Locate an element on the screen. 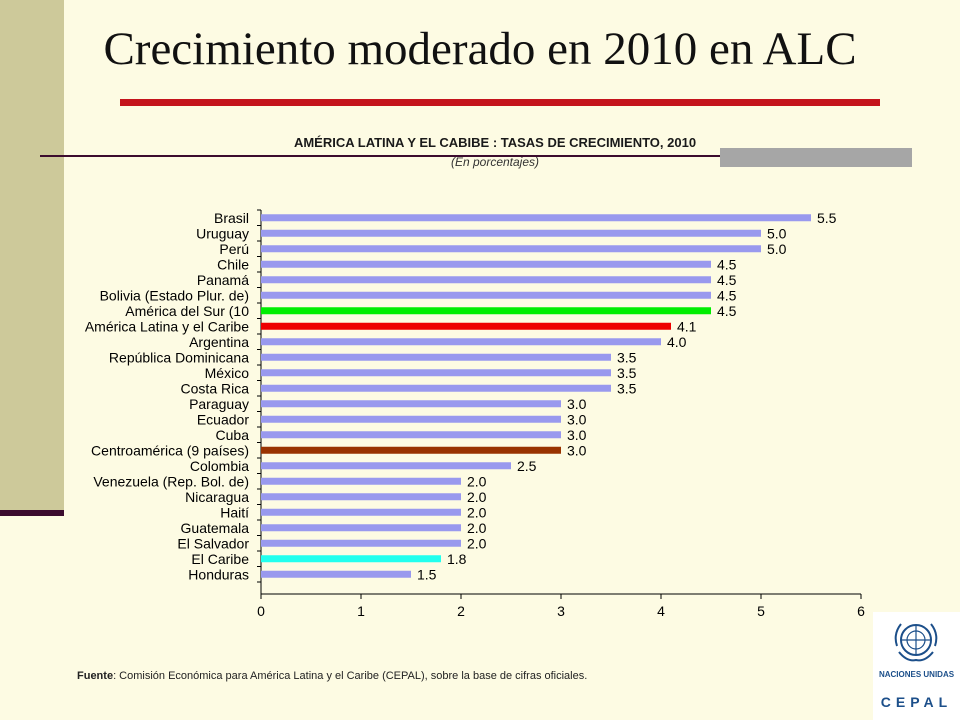 The height and width of the screenshot is (720, 960). slide-title: Crecimiento moderado en 2010 en ALC is located at coordinates (480, 49).